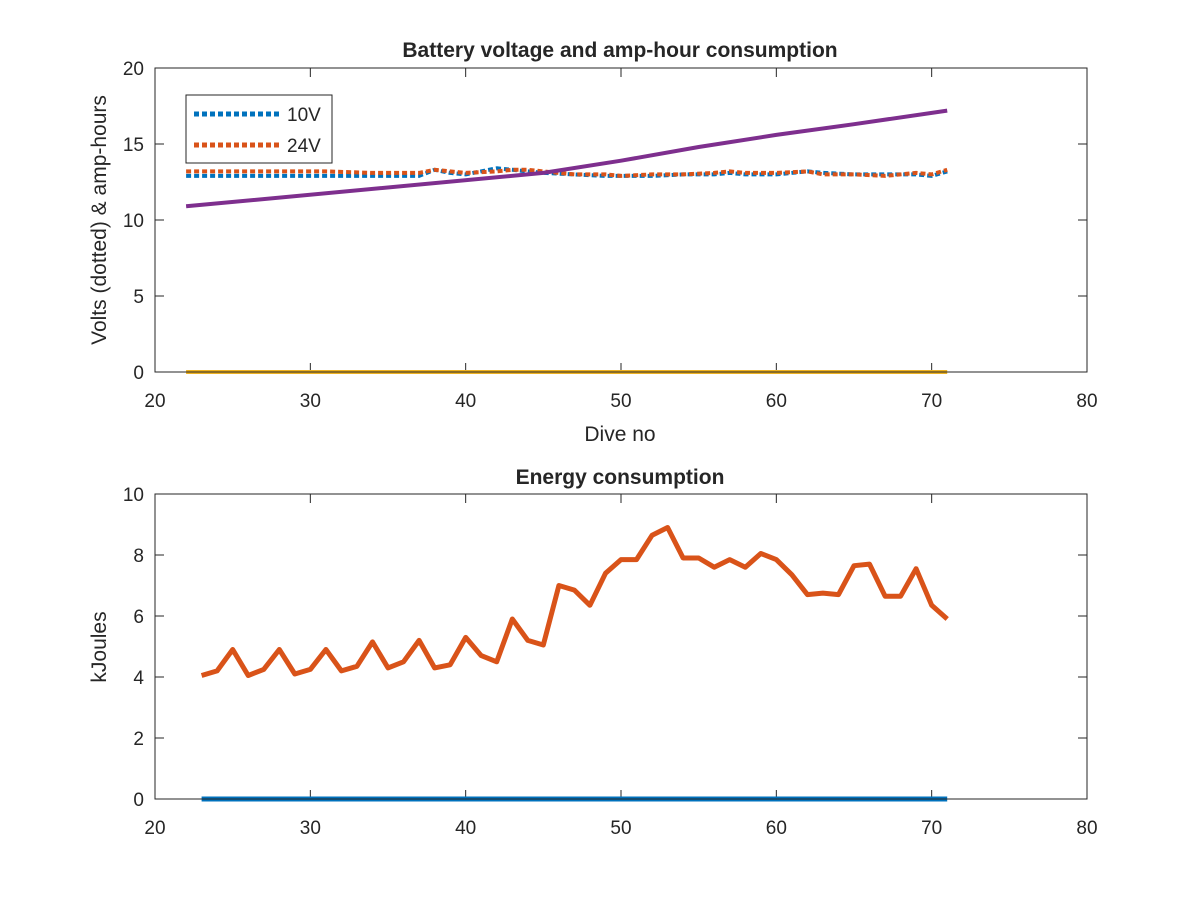  Describe the element at coordinates (620, 477) in the screenshot. I see `energy-chart-title: Energy consumption` at that location.